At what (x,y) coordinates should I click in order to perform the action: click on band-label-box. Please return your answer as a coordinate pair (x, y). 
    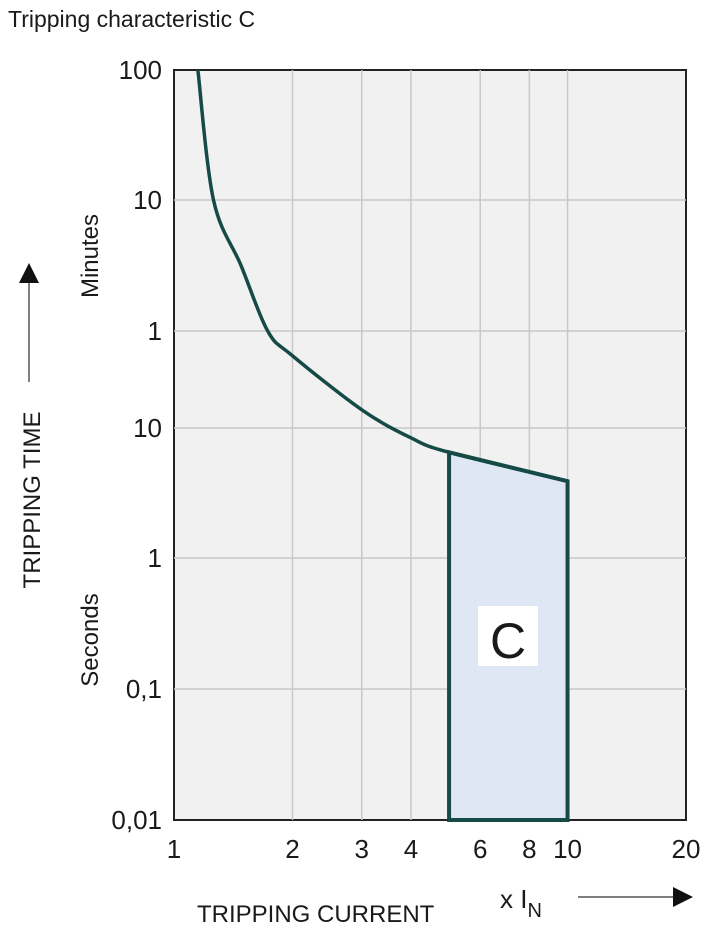
    Looking at the image, I should click on (508, 636).